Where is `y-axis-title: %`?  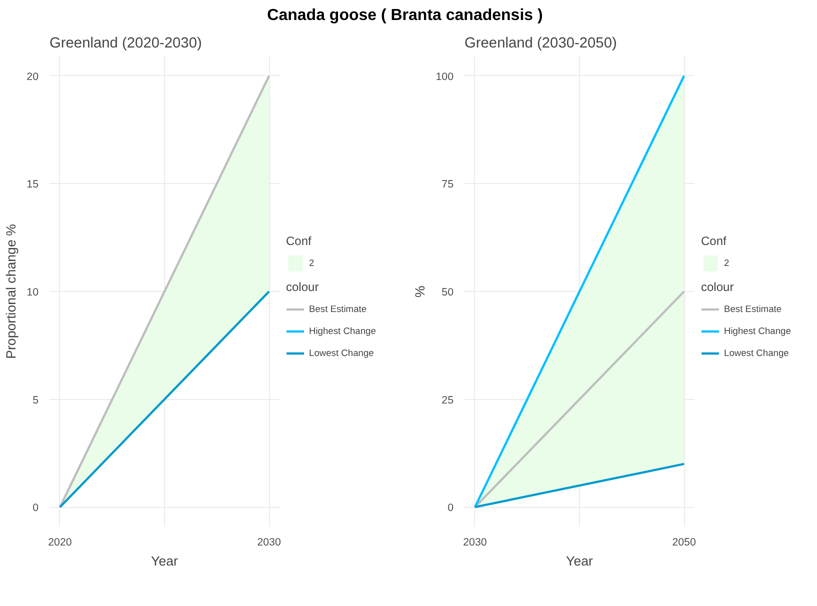 y-axis-title: % is located at coordinates (420, 291).